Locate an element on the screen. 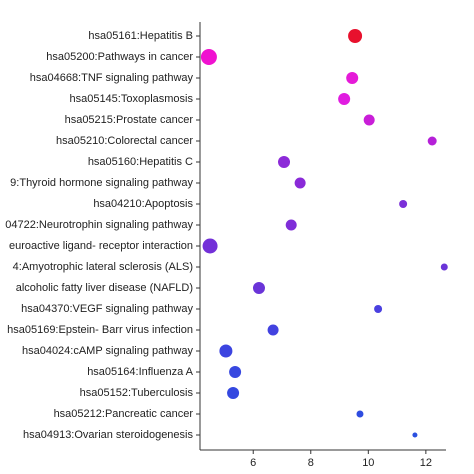  y-tick-label: hsa05164:Influenza A is located at coordinates (140, 372).